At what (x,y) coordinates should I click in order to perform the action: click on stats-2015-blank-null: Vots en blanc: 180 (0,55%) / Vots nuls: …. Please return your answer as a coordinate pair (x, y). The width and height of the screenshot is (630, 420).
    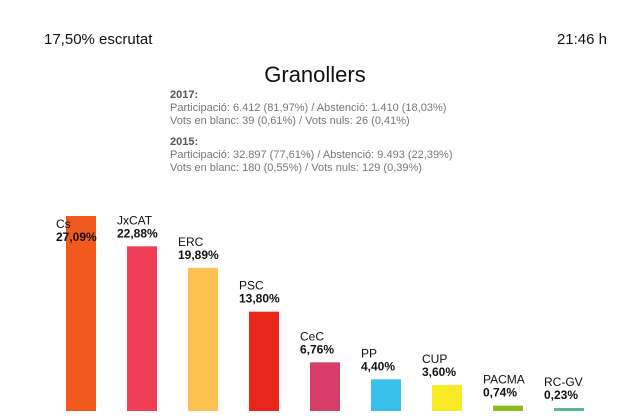
    Looking at the image, I should click on (296, 168).